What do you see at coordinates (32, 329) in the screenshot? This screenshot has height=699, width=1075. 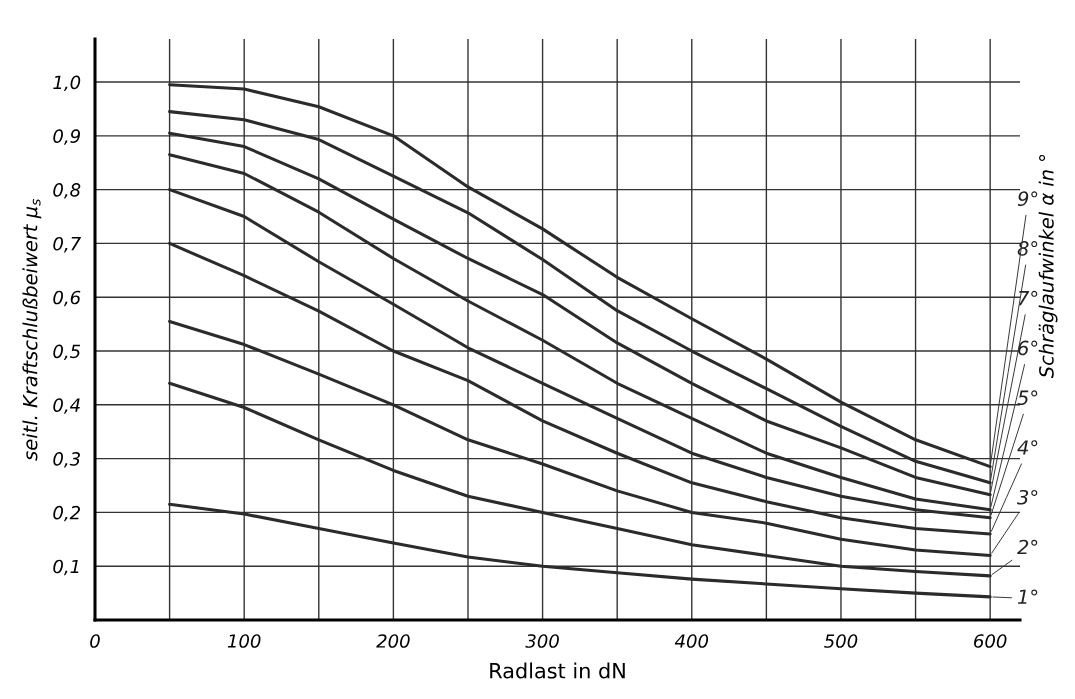 I see `y-axis-title: seitl. Kraftschlußbeiwert μ$_{s}$` at bounding box center [32, 329].